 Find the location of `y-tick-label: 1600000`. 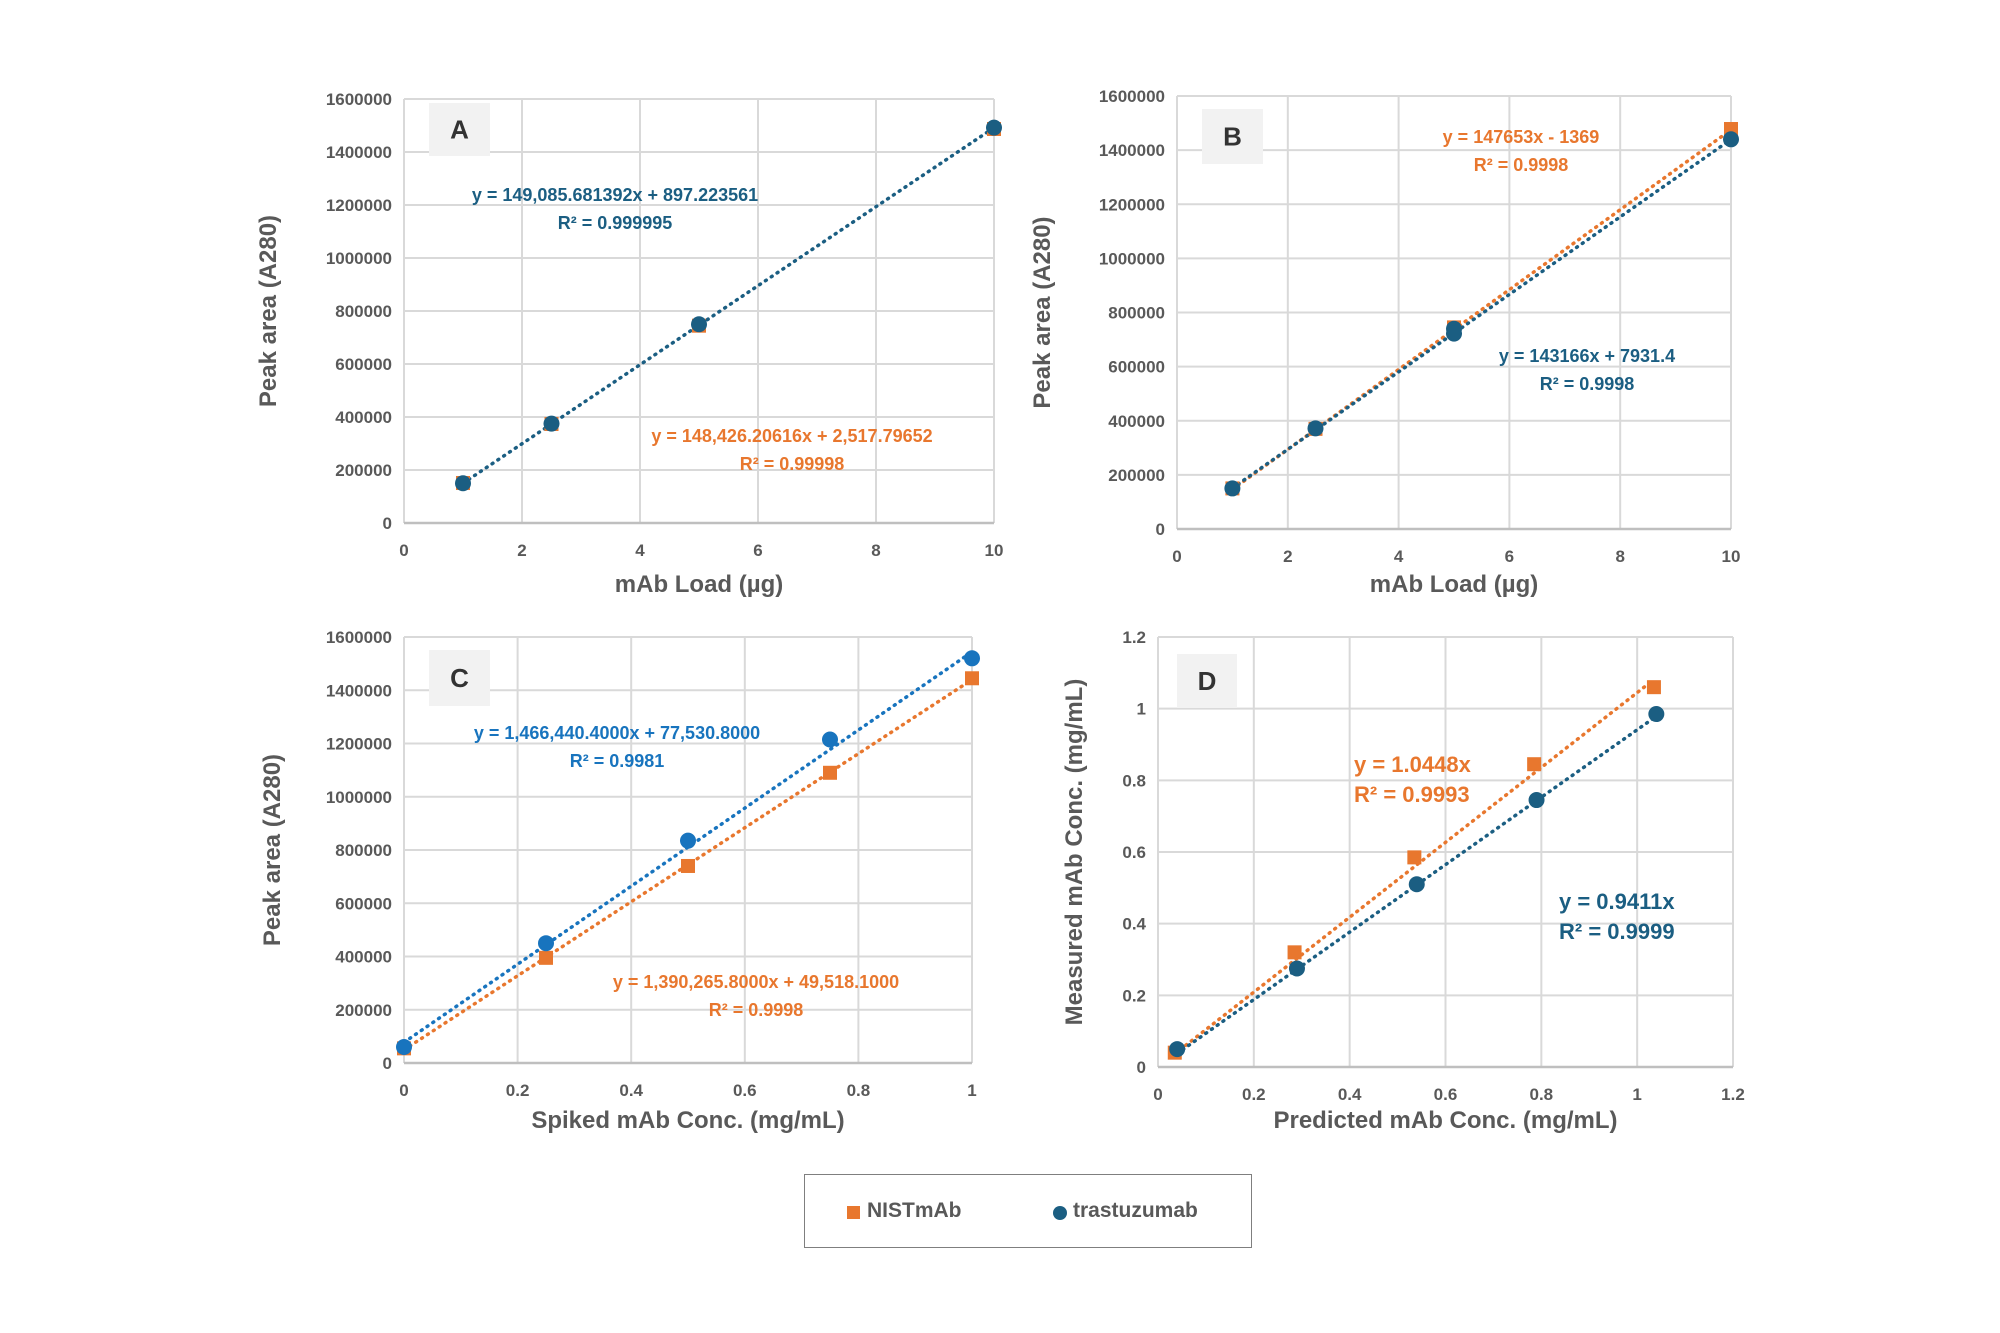

y-tick-label: 1600000 is located at coordinates (1132, 96).